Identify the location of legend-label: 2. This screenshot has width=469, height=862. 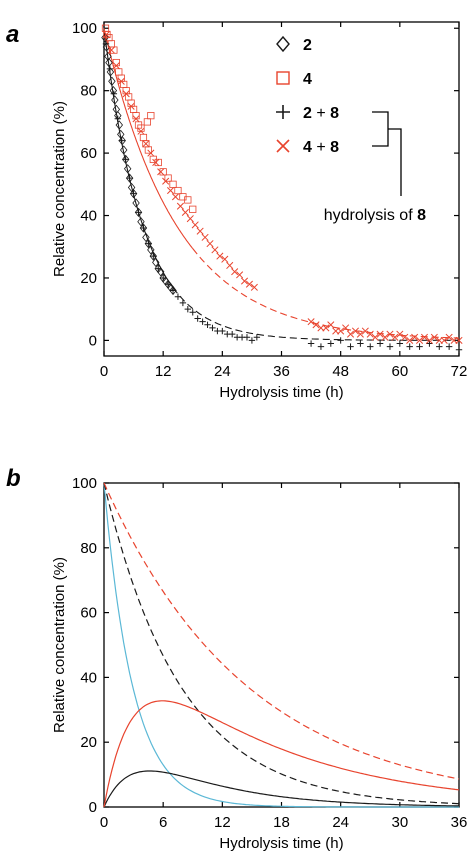
(307, 45).